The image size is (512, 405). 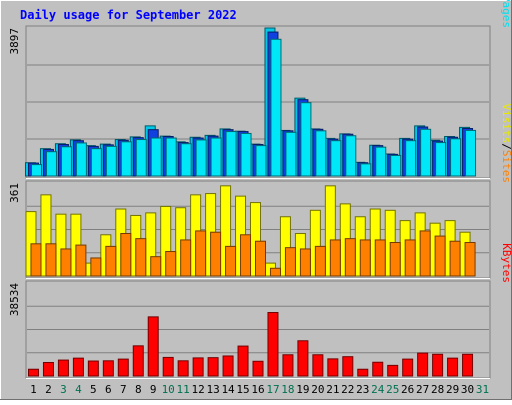 I want to click on legend: Visits/Sites, so click(x=506, y=144).